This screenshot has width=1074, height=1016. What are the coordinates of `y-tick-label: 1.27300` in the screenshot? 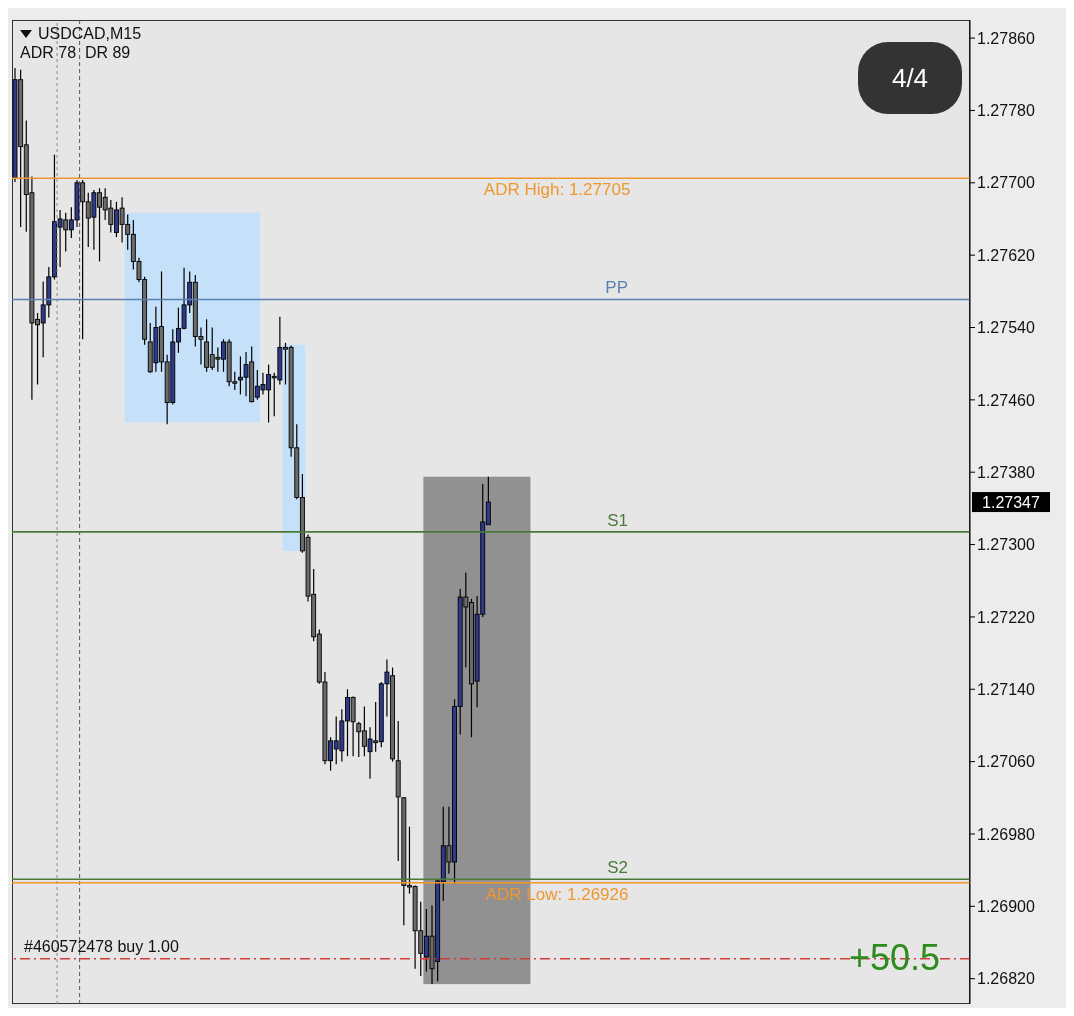 It's located at (1006, 545).